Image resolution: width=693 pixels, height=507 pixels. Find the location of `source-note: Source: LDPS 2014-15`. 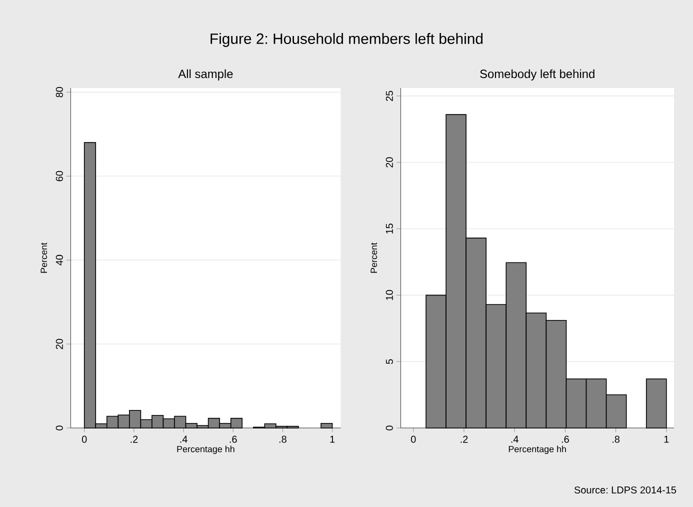

source-note: Source: LDPS 2014-15 is located at coordinates (625, 490).